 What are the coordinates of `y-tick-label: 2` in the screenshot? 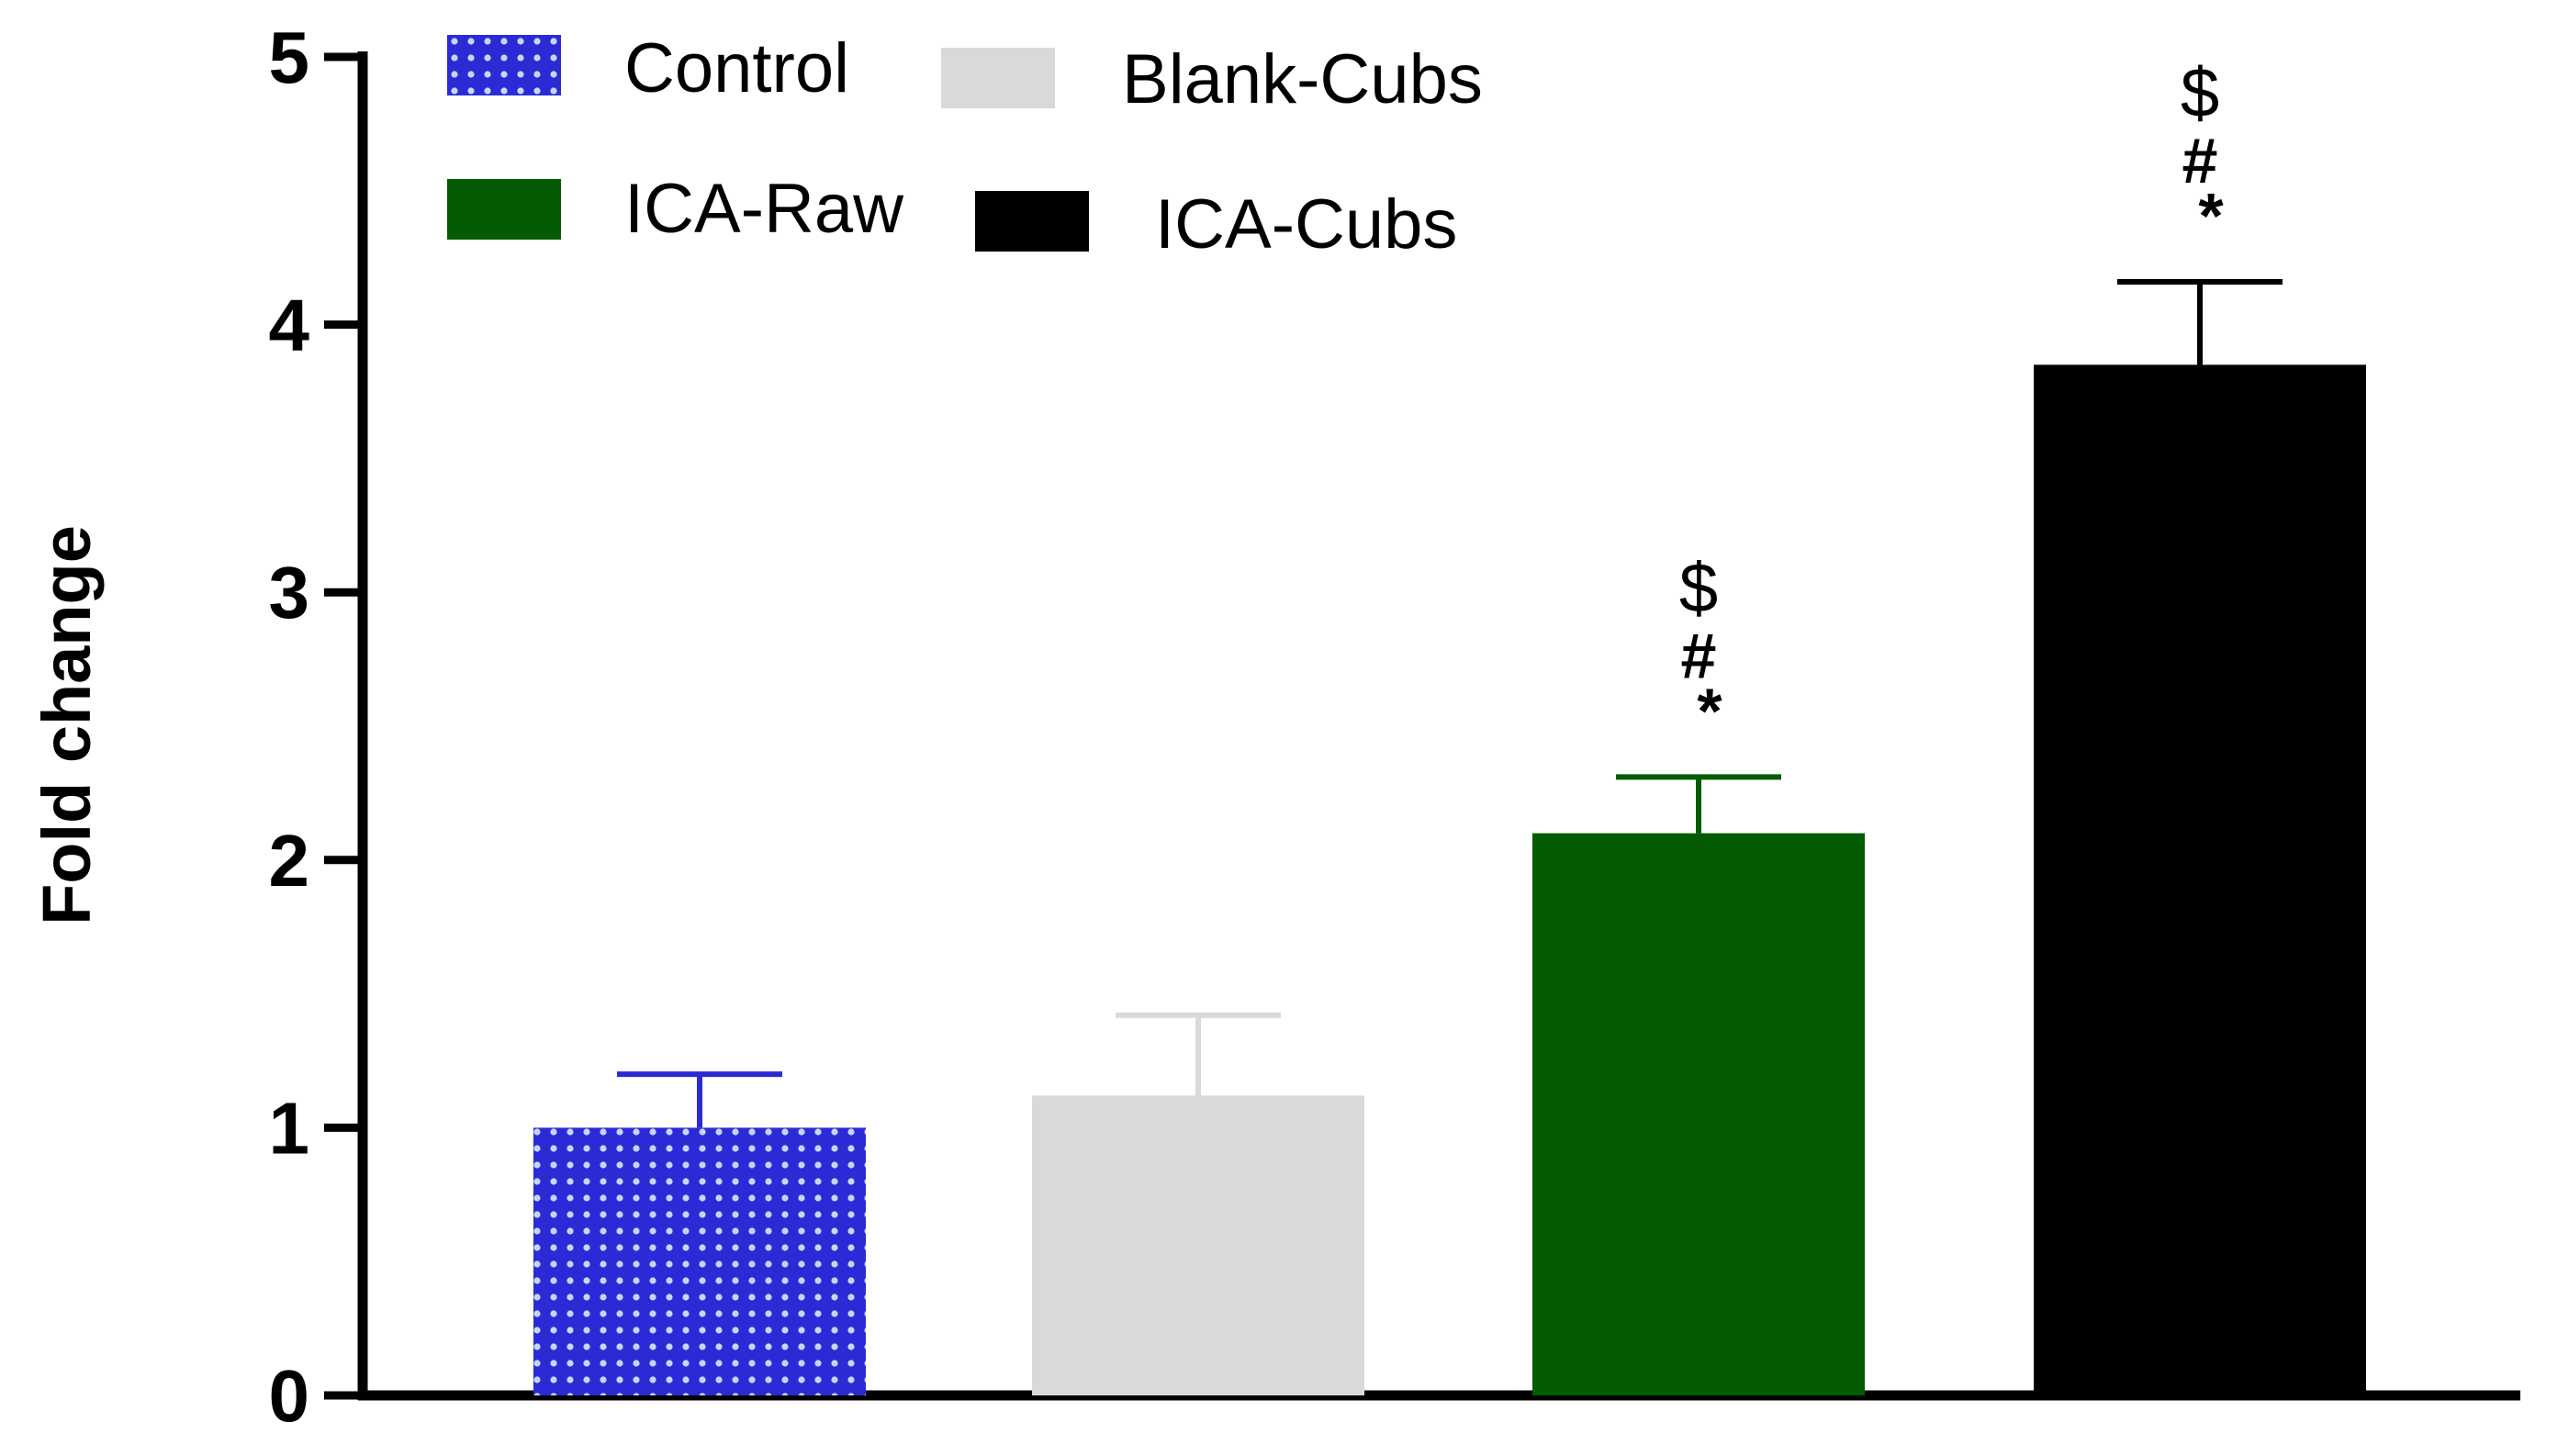 It's located at (290, 861).